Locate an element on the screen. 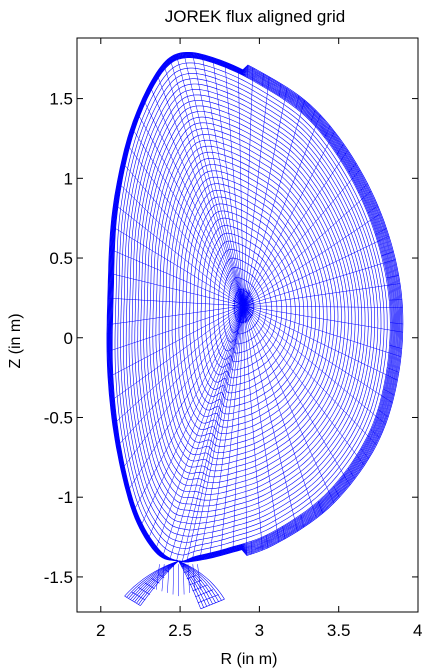  y-tick-label: 1 is located at coordinates (68, 178).